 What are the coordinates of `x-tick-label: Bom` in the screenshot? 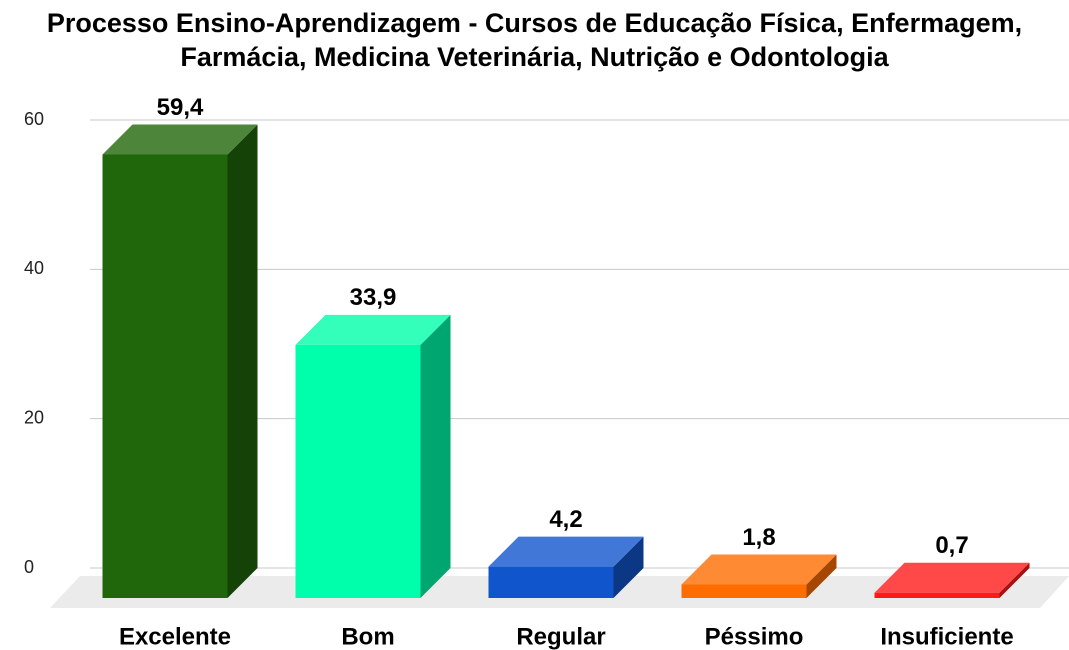 It's located at (367, 636).